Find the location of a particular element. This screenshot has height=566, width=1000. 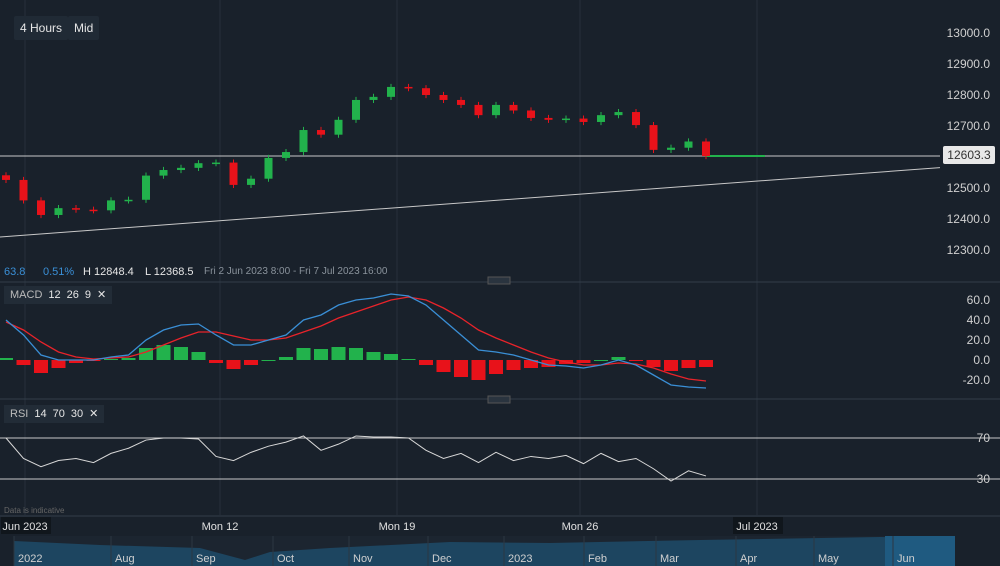

macd-signal-line is located at coordinates (356, 339).